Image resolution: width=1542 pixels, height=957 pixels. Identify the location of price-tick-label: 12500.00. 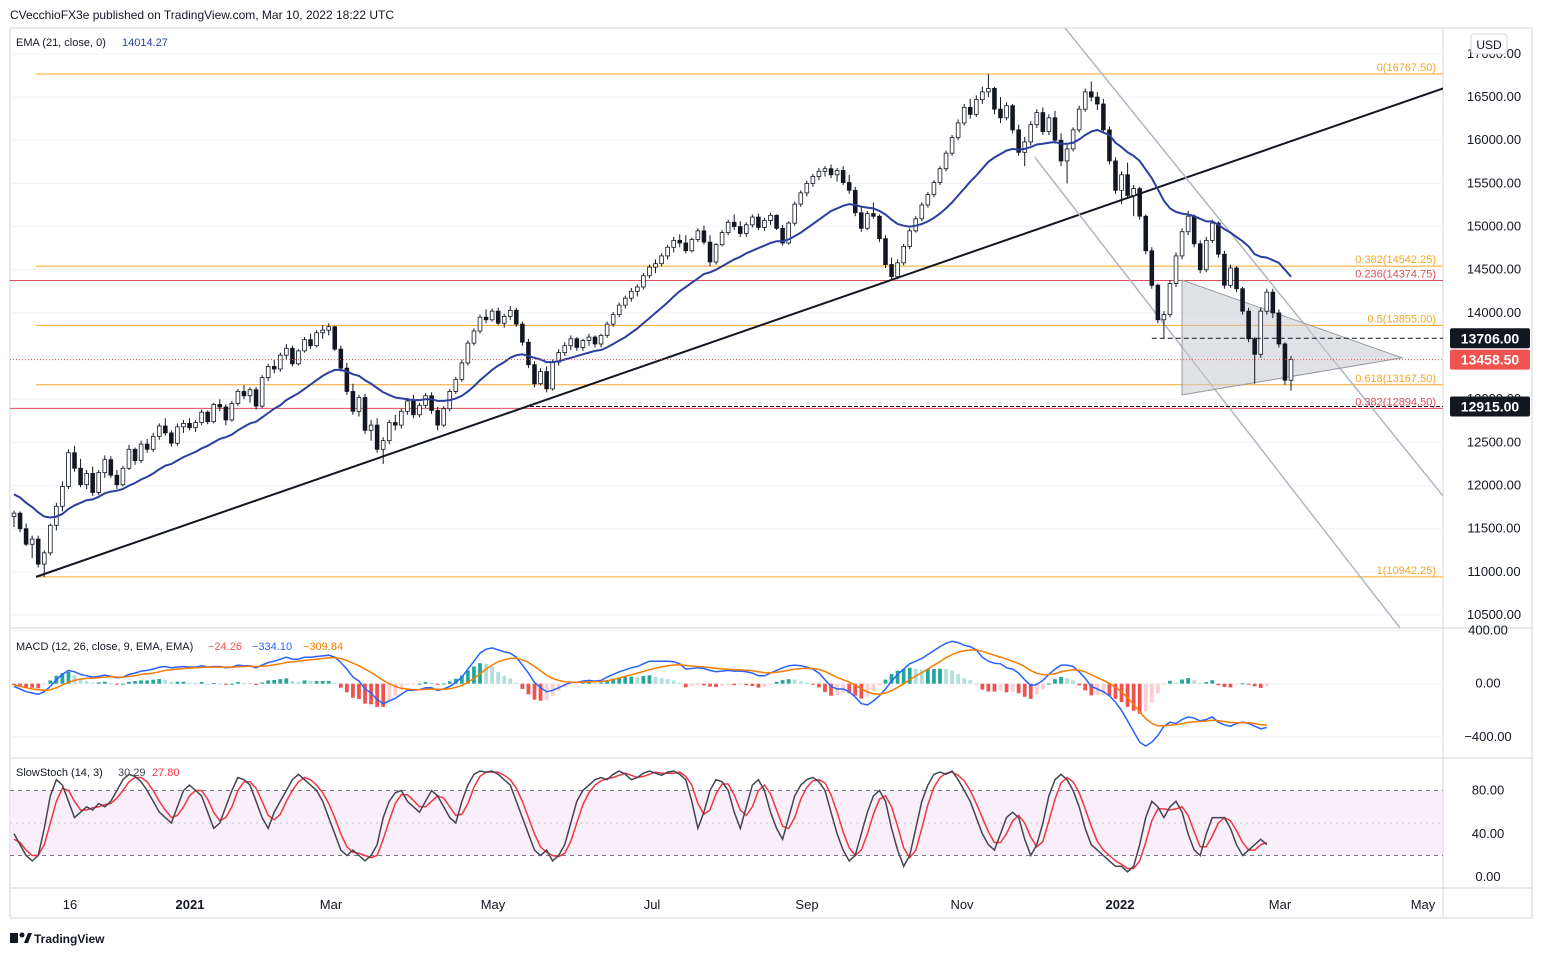
(1494, 441).